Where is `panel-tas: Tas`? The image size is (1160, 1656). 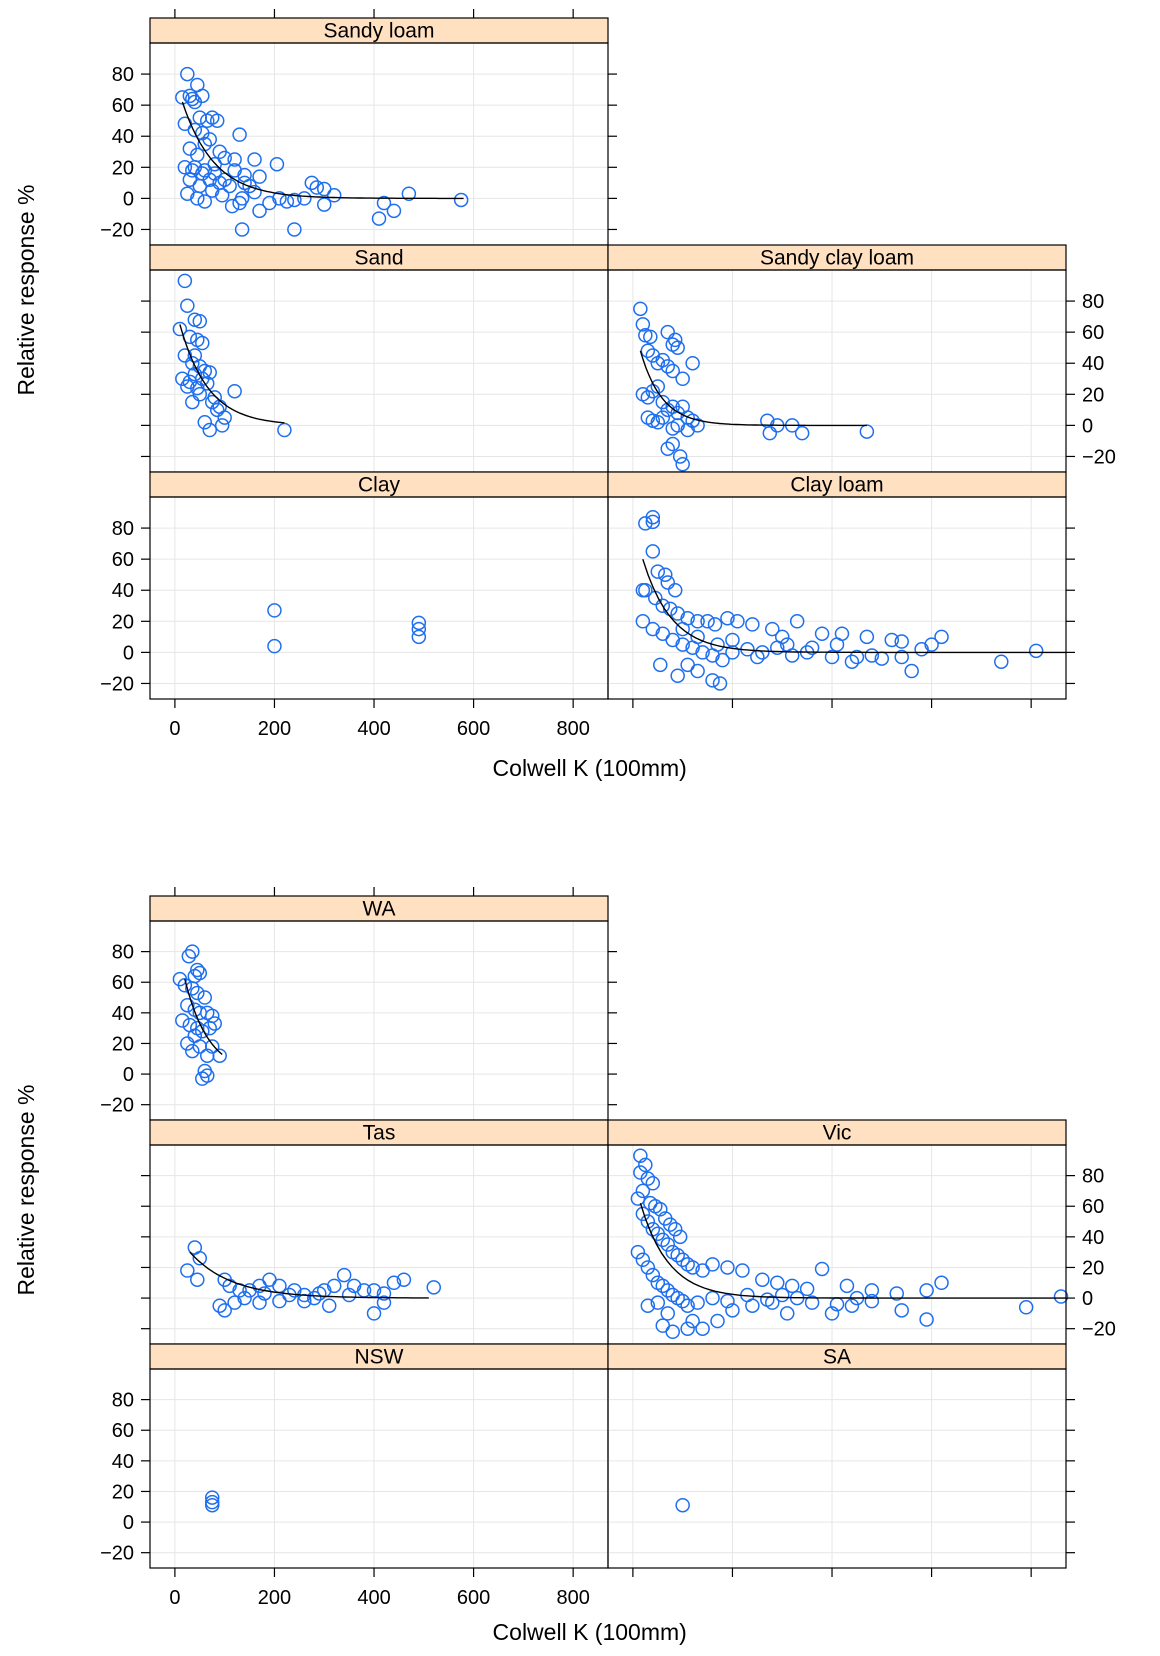 panel-tas: Tas is located at coordinates (375, 1232).